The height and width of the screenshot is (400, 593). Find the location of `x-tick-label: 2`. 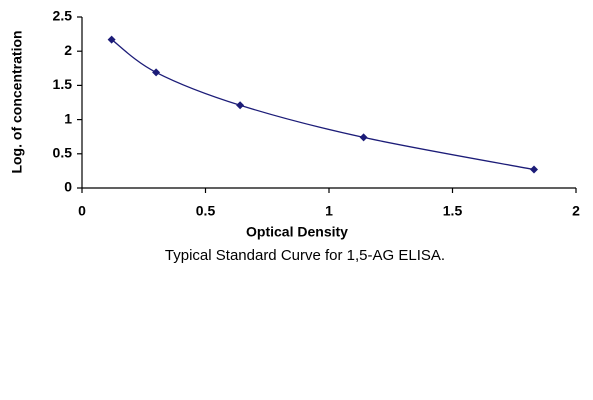

x-tick-label: 2 is located at coordinates (576, 211).